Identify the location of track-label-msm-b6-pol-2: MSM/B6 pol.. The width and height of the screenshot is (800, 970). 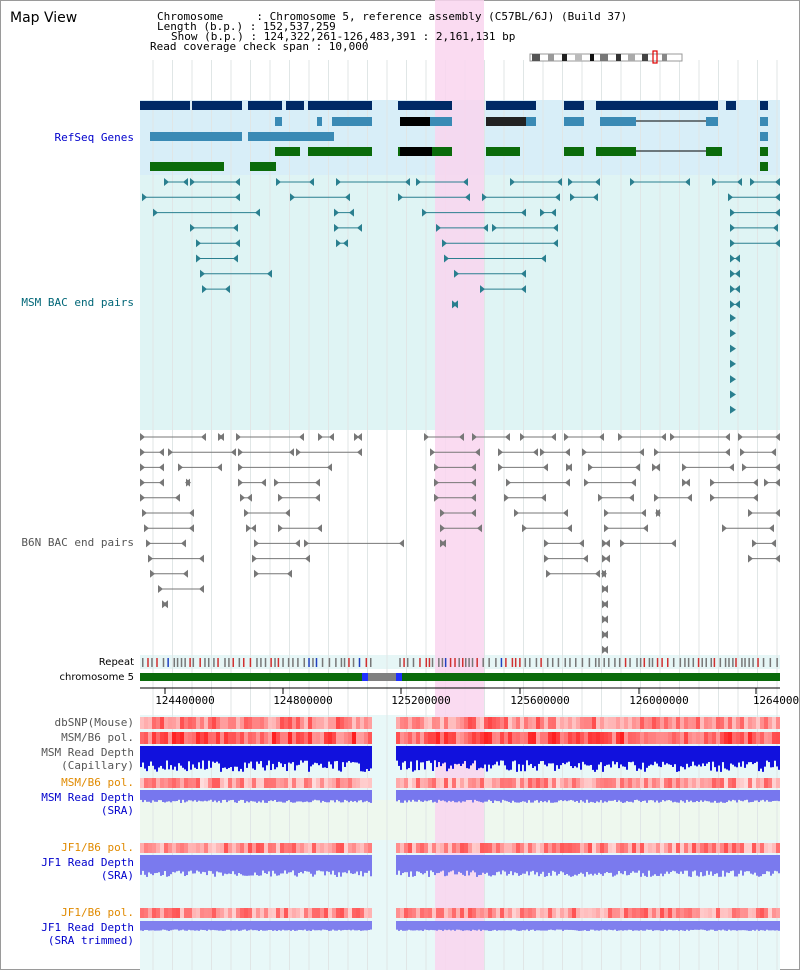
(97, 782).